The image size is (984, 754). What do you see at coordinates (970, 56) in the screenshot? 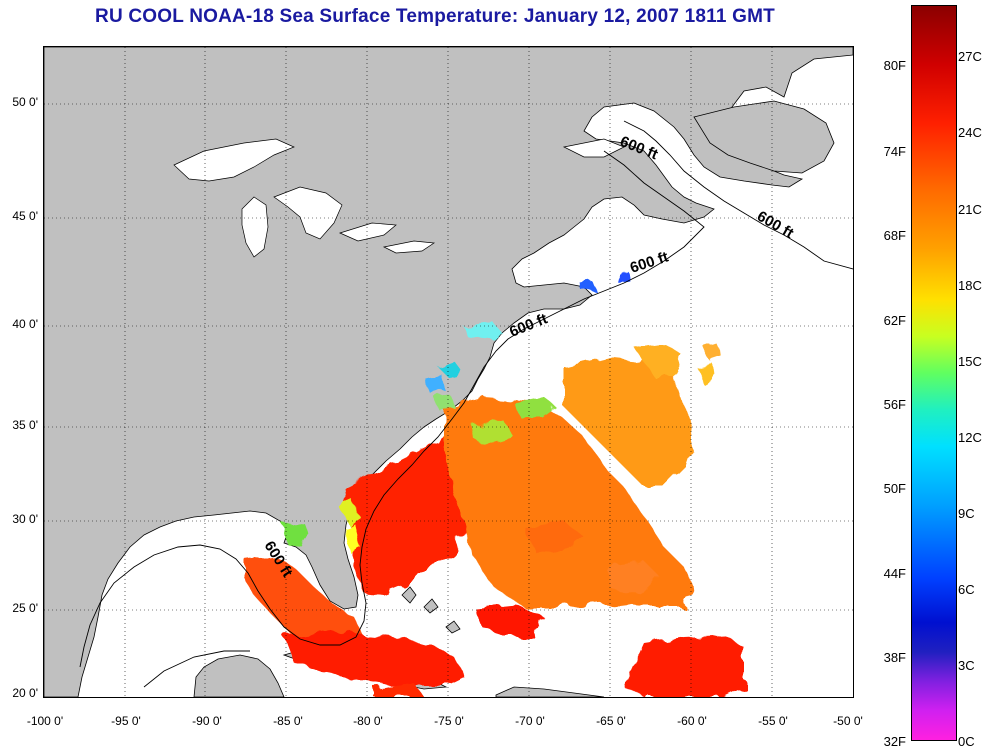
I see `colorbar-c-label: 27C` at bounding box center [970, 56].